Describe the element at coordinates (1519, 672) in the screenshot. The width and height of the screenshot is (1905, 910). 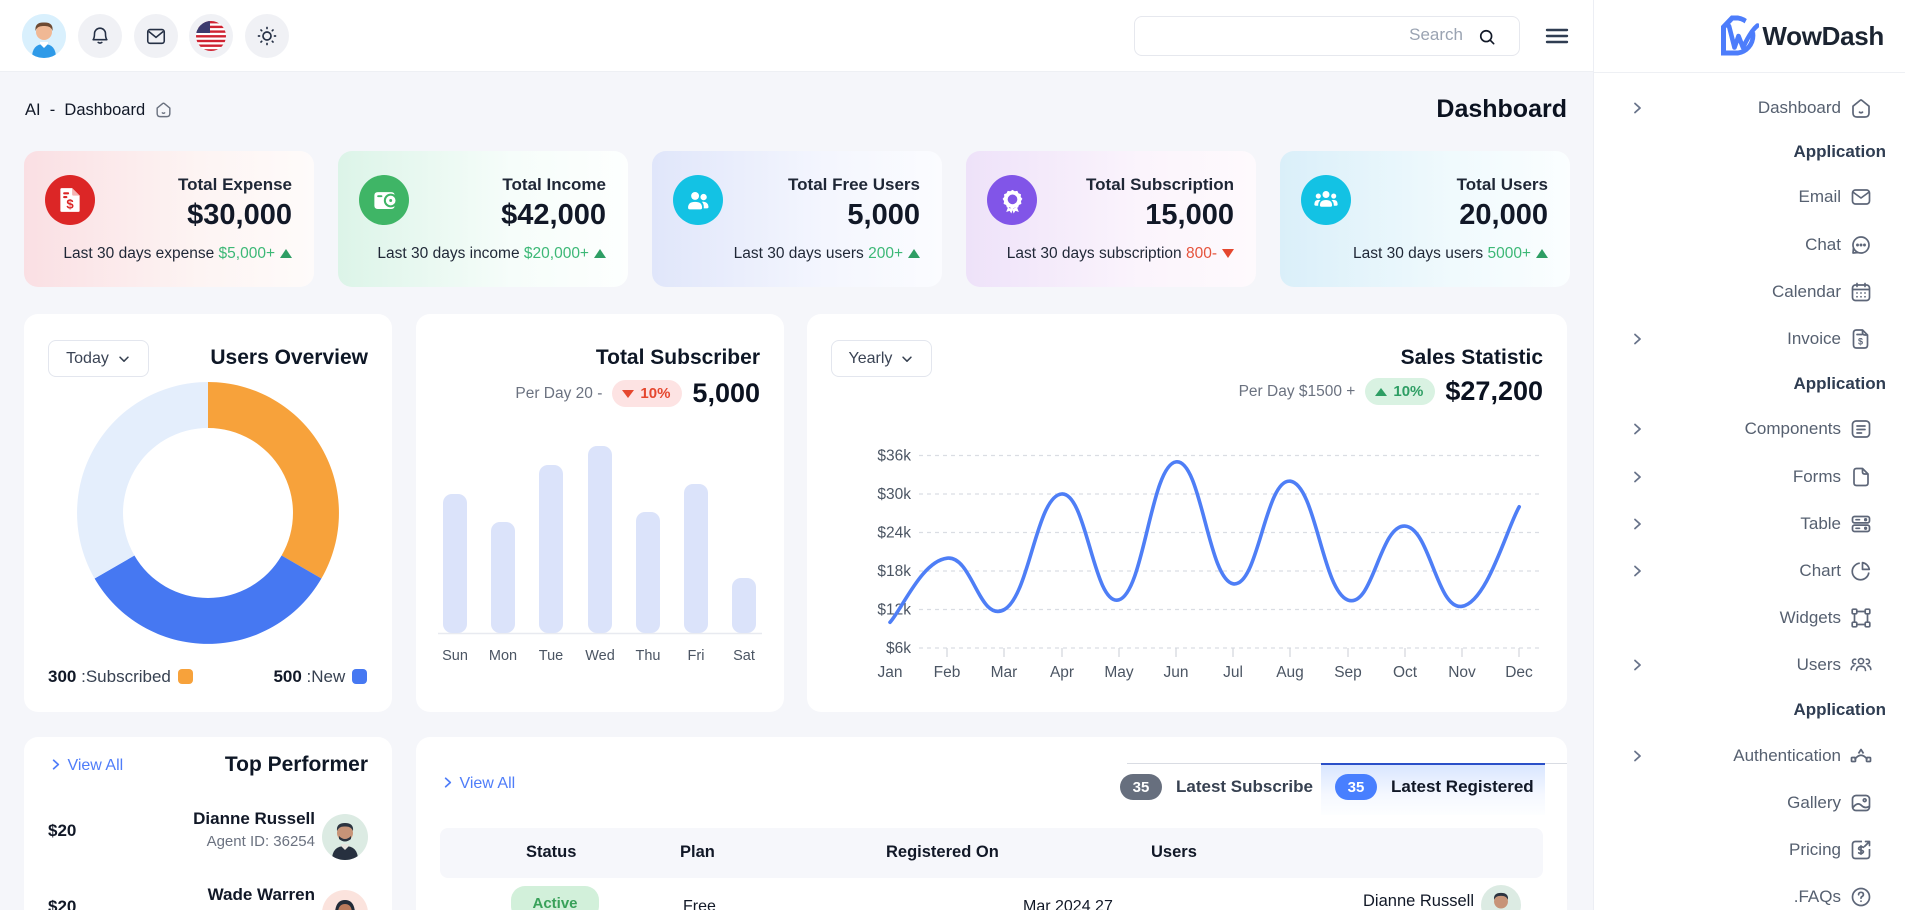
I see `svg-text: Dec` at that location.